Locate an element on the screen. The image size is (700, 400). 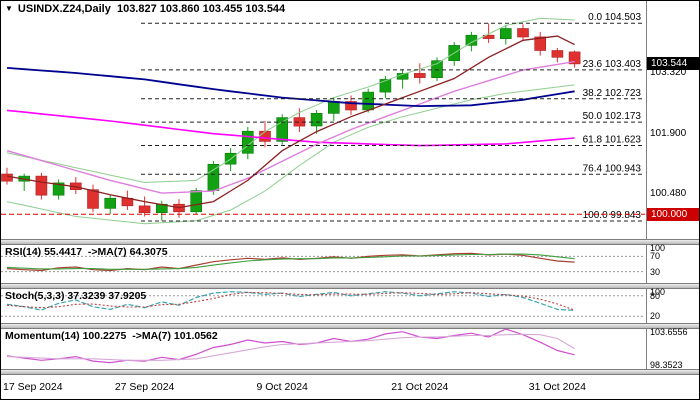
fib-label: 38.2 102.723 is located at coordinates (612, 93).